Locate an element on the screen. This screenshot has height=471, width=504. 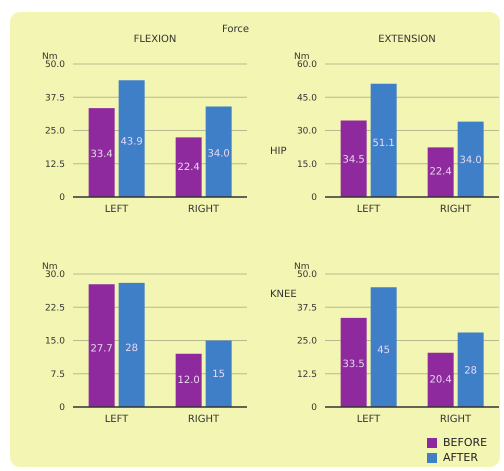
chart-title: FLEXION is located at coordinates (155, 39).